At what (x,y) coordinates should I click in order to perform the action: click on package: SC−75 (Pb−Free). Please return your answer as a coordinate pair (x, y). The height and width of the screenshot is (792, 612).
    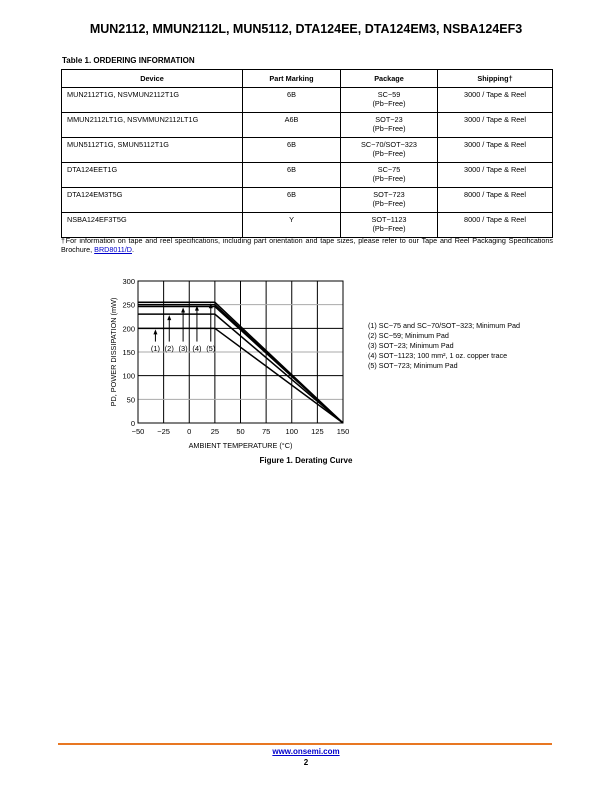
    Looking at the image, I should click on (389, 175).